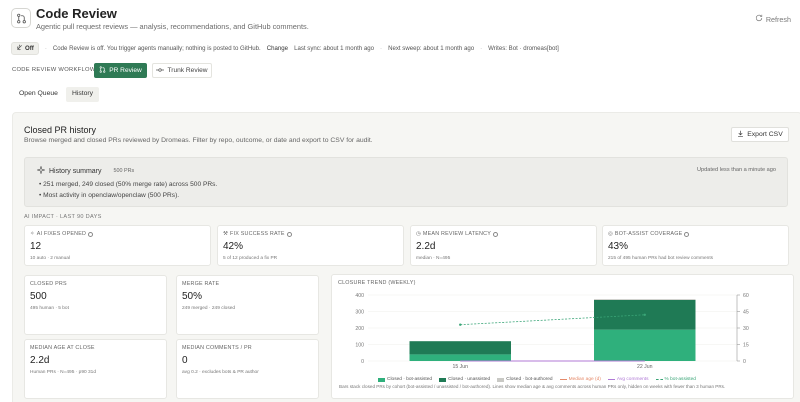  What do you see at coordinates (124, 171) in the screenshot?
I see `summary-count: 500 PRs` at bounding box center [124, 171].